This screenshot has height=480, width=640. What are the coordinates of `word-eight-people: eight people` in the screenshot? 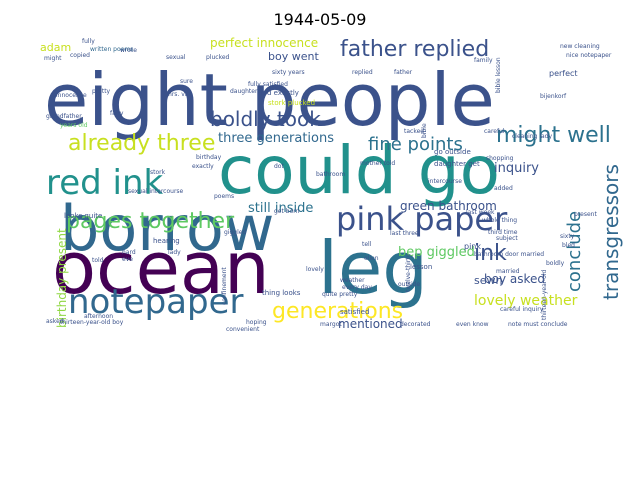 It's located at (269, 100).